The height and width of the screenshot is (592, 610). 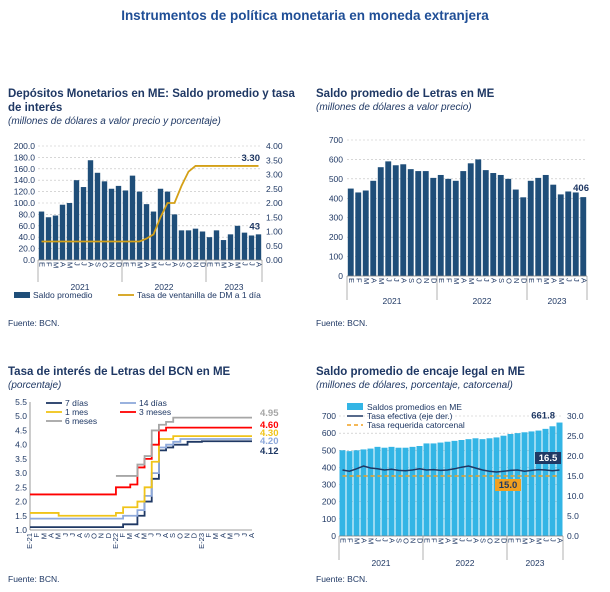 I want to click on chart-title: Saldo promedio de encaje legal en ME, so click(x=420, y=372).